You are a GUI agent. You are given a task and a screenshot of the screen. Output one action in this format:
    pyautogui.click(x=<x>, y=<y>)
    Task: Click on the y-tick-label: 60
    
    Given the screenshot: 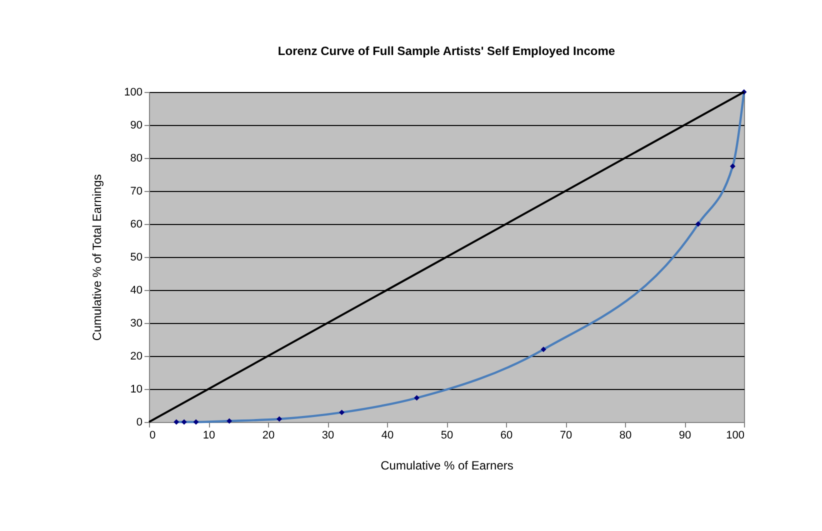 What is the action you would take?
    pyautogui.click(x=136, y=224)
    